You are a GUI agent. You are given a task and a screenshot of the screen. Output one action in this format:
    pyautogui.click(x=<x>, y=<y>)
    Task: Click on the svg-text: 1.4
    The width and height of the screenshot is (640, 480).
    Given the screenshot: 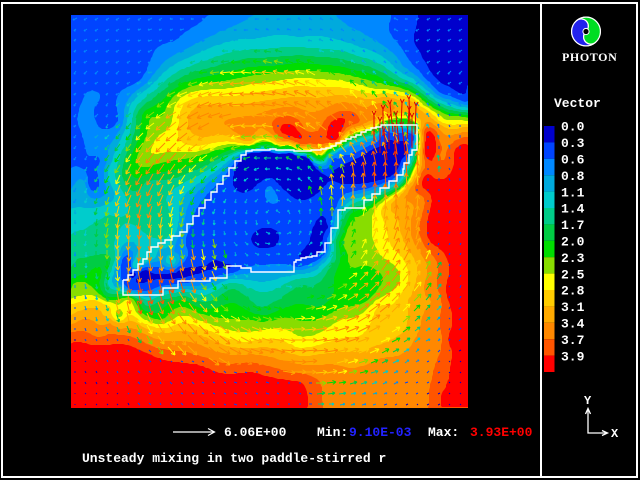 What is the action you would take?
    pyautogui.click(x=573, y=209)
    